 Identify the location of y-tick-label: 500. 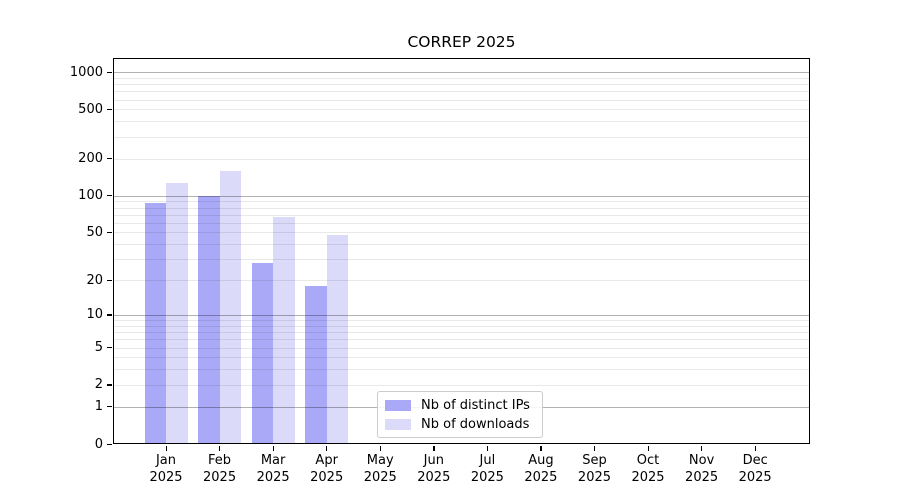
(90, 109).